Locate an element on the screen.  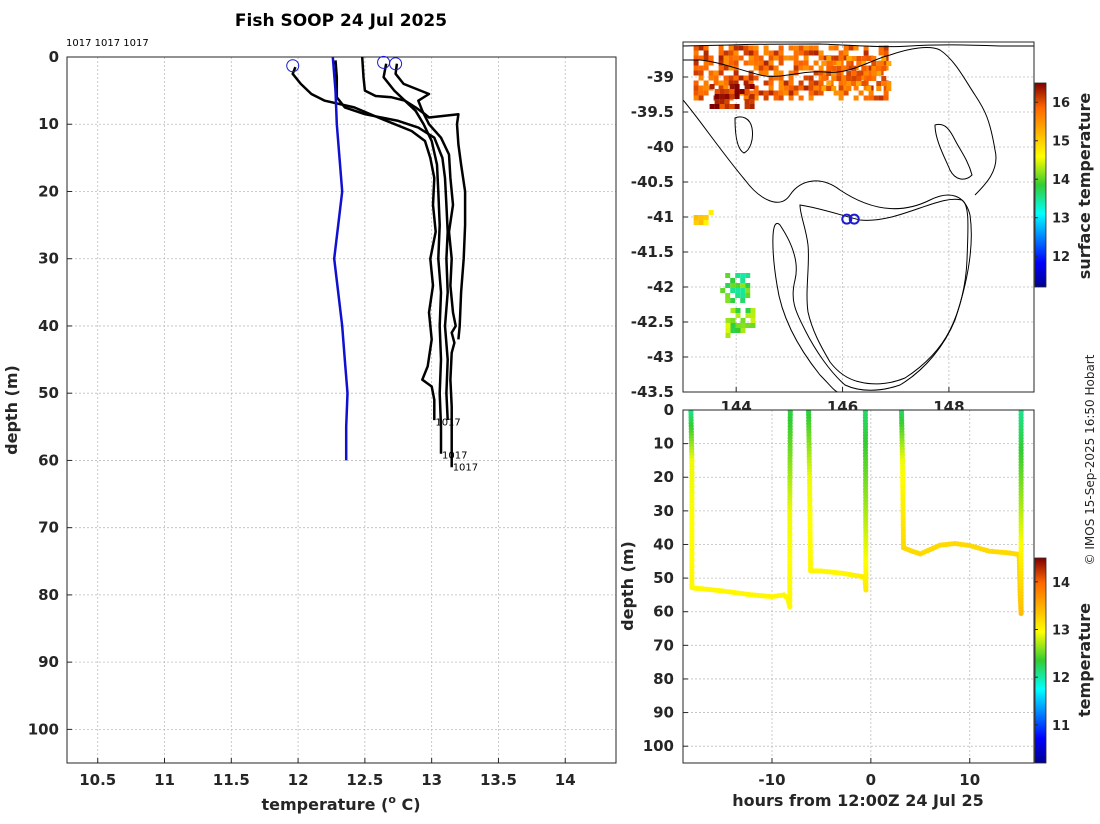
section-colorbar-tick-label: 14 is located at coordinates (1061, 583).